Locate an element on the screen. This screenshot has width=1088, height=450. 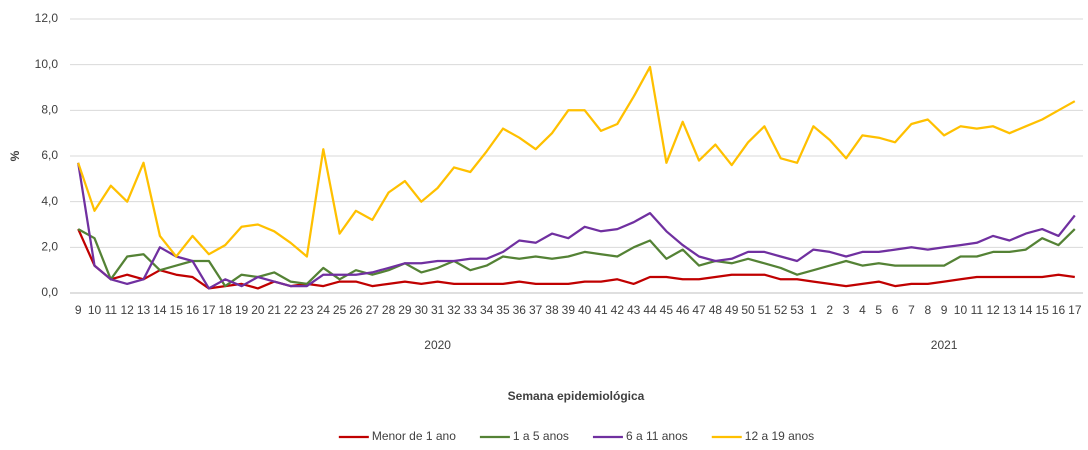
x-tick-label: 41 is located at coordinates (601, 310).